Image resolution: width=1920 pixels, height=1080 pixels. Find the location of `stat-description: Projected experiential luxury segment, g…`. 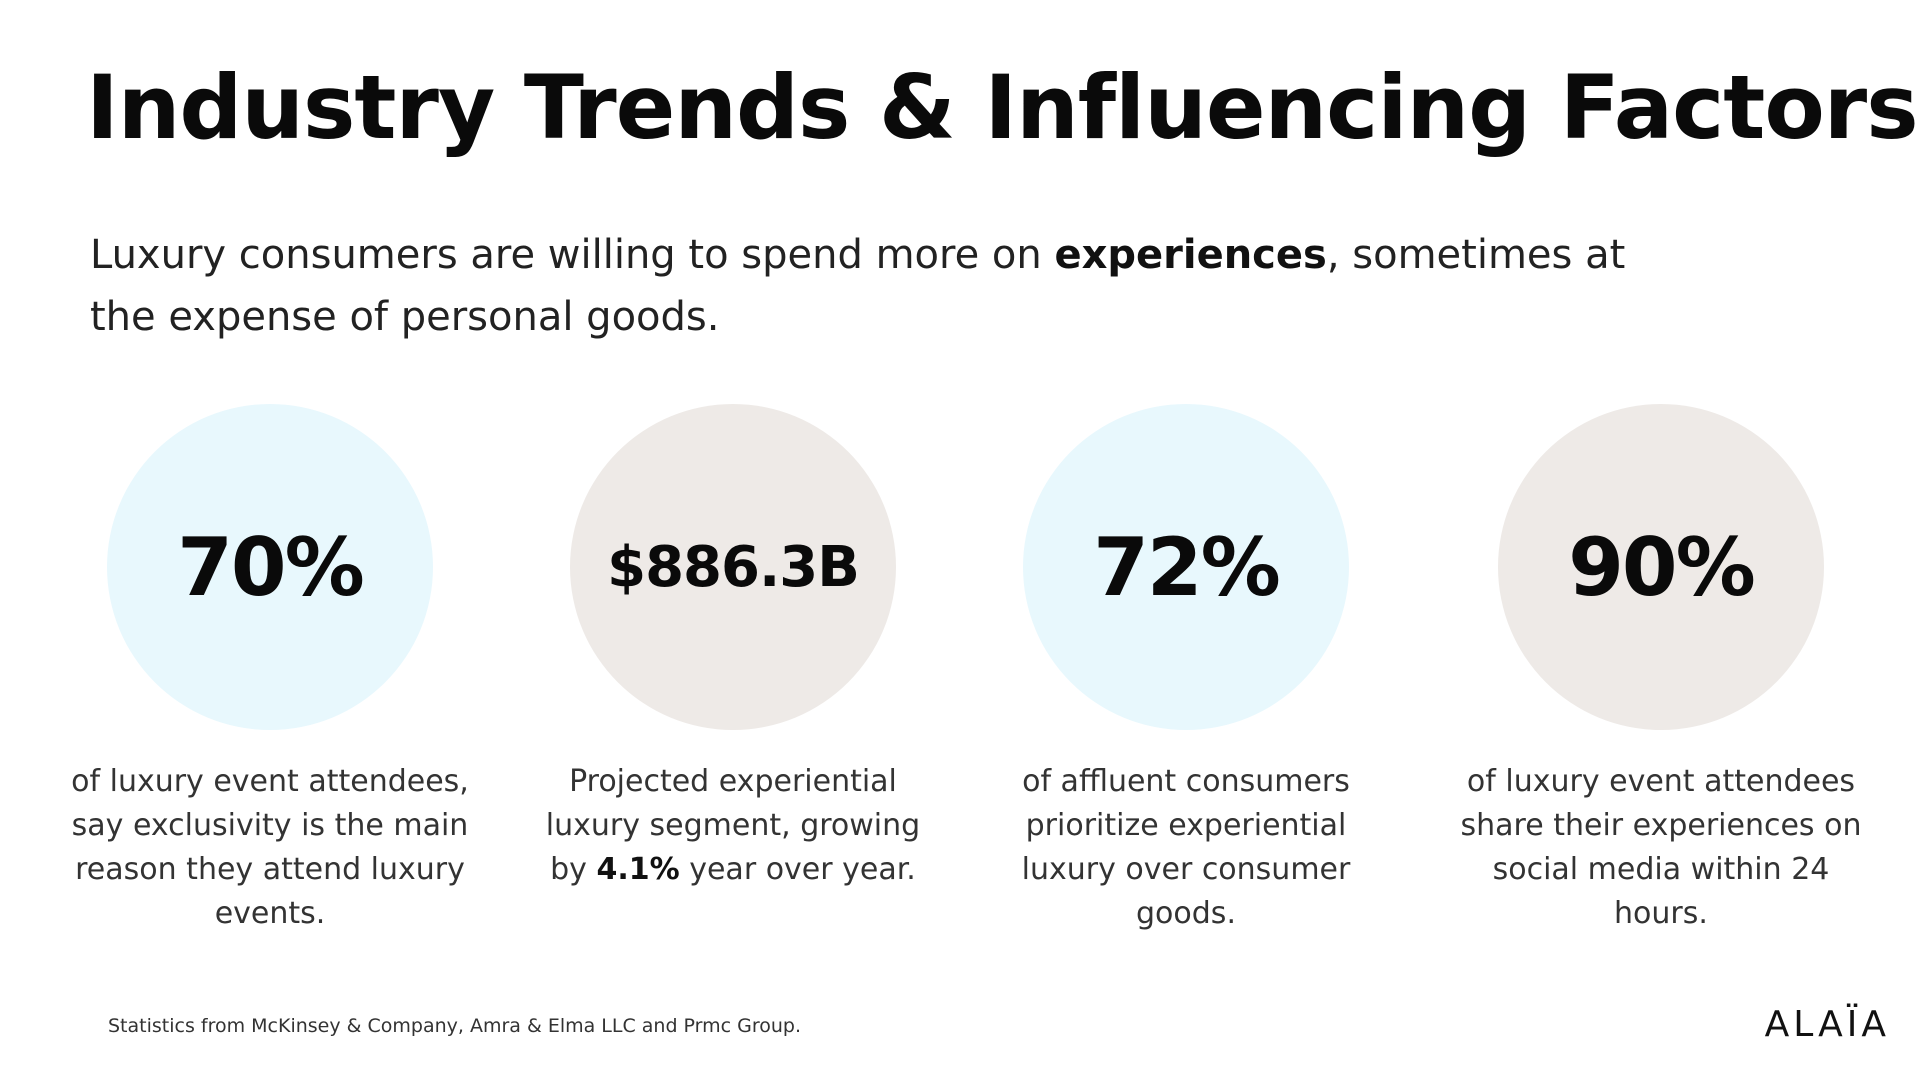

stat-description: Projected experiential luxury segment, g… is located at coordinates (733, 826).